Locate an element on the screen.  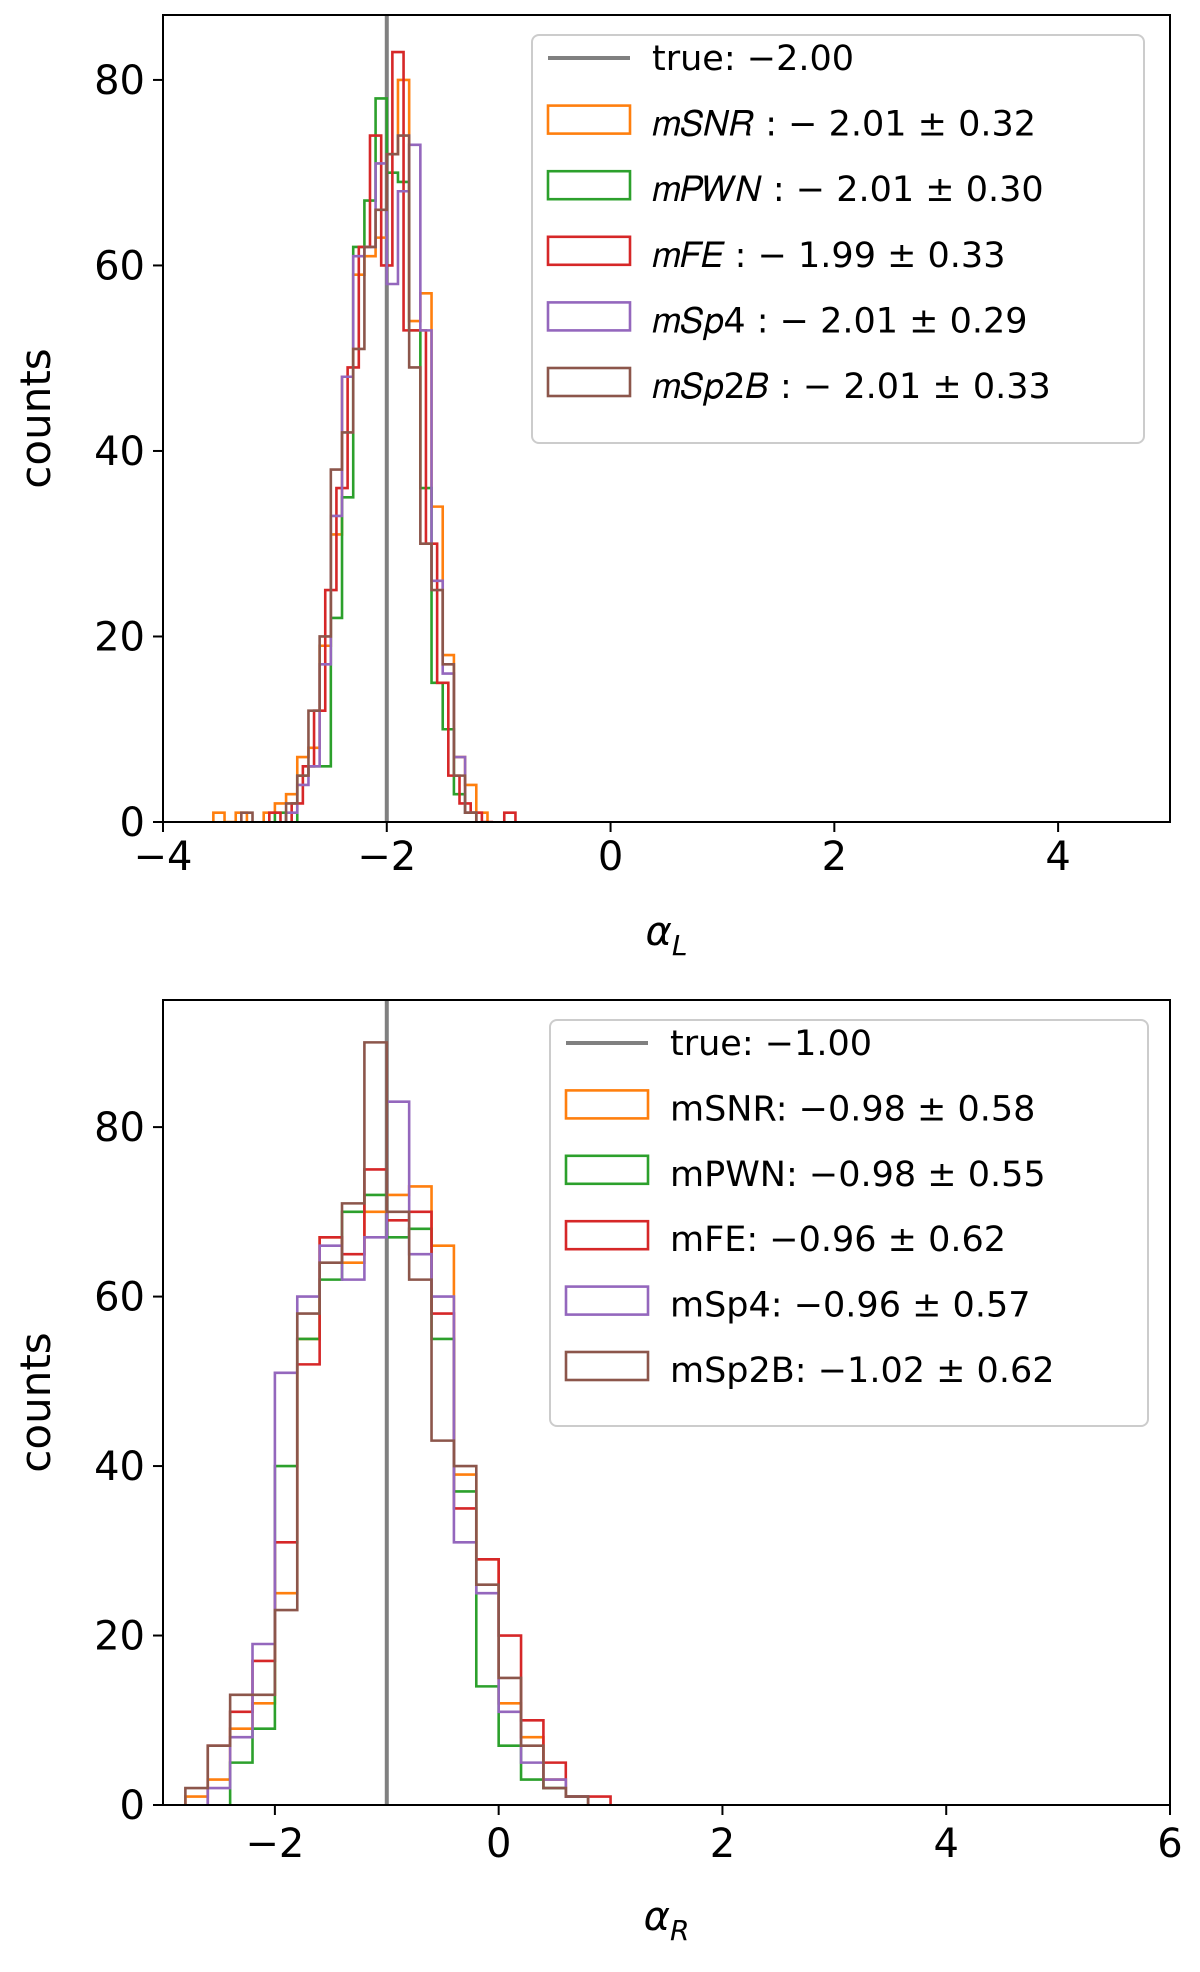
legend-label-msp2b: mSp2B: −1.02 ± 0.62 is located at coordinates (862, 1371).